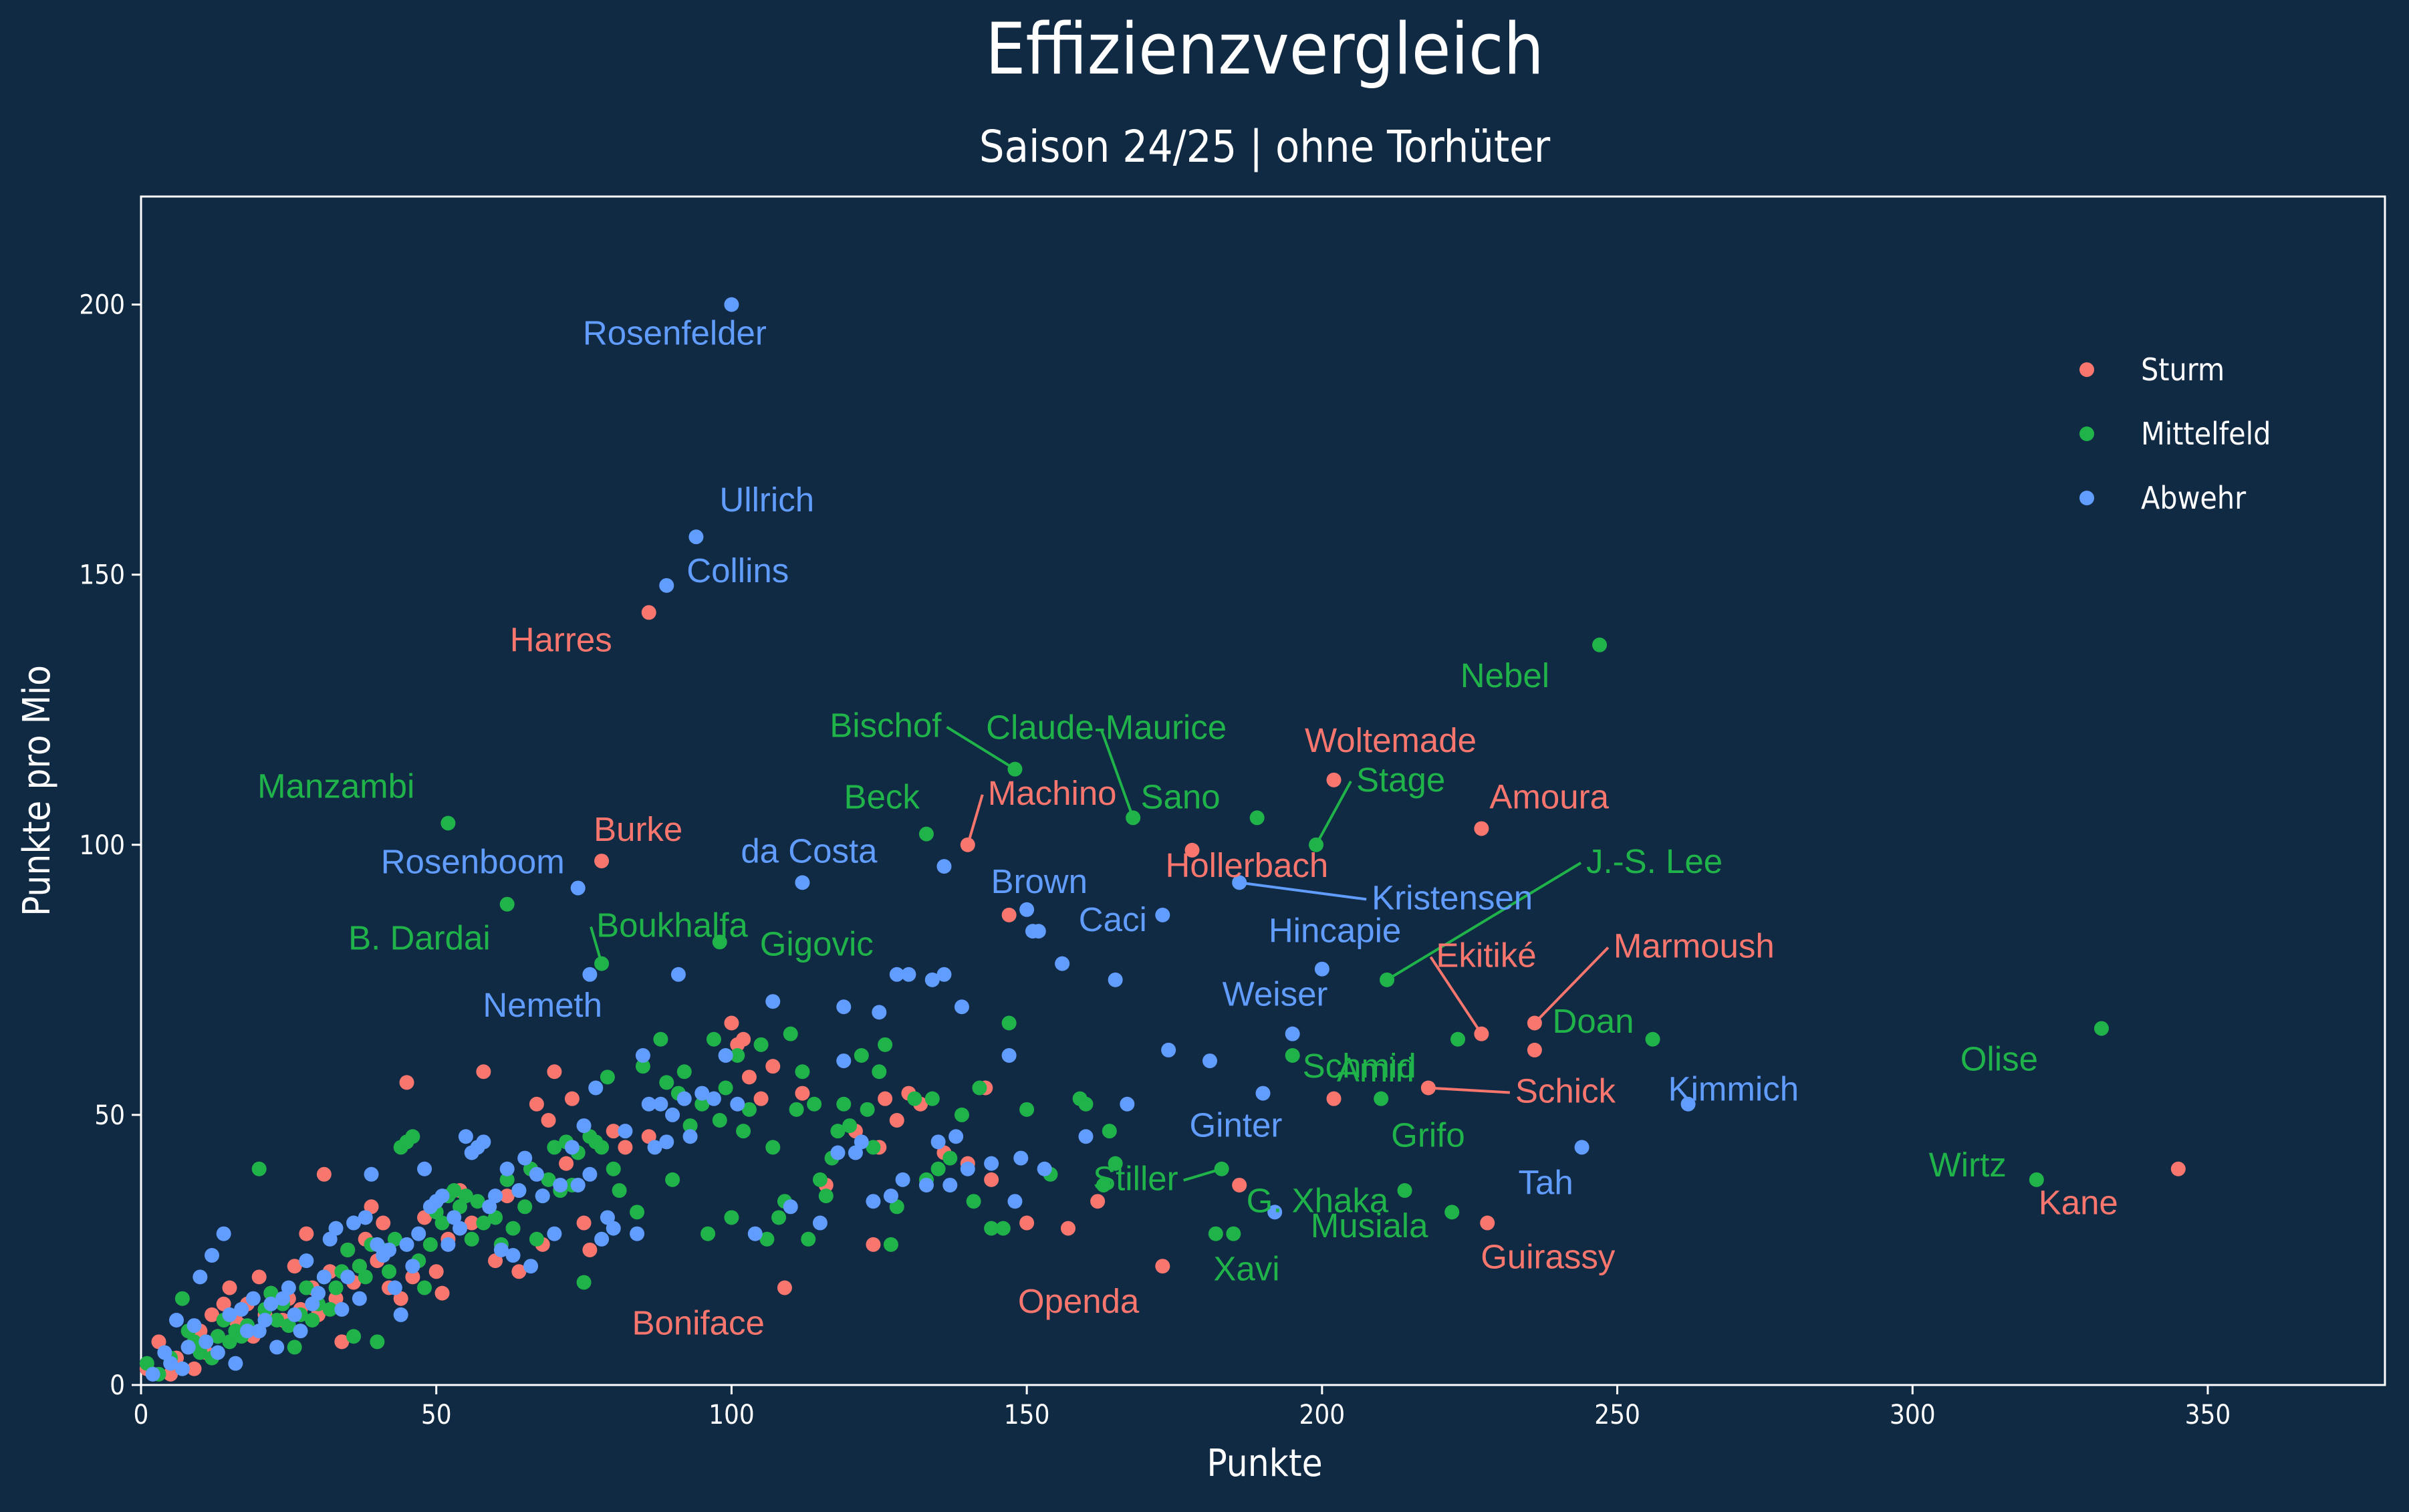 The height and width of the screenshot is (1512, 2409). Describe the element at coordinates (2086, 369) in the screenshot. I see `legend-marker` at that location.